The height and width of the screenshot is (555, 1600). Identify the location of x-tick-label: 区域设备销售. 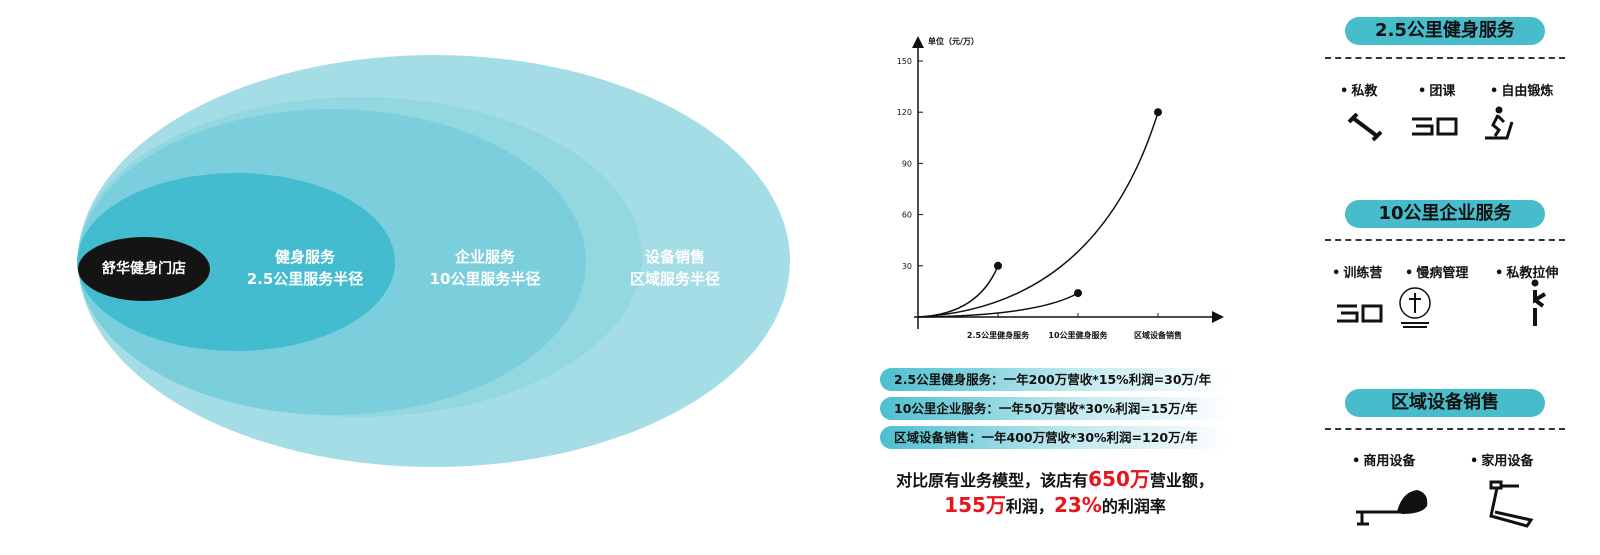
(1158, 335).